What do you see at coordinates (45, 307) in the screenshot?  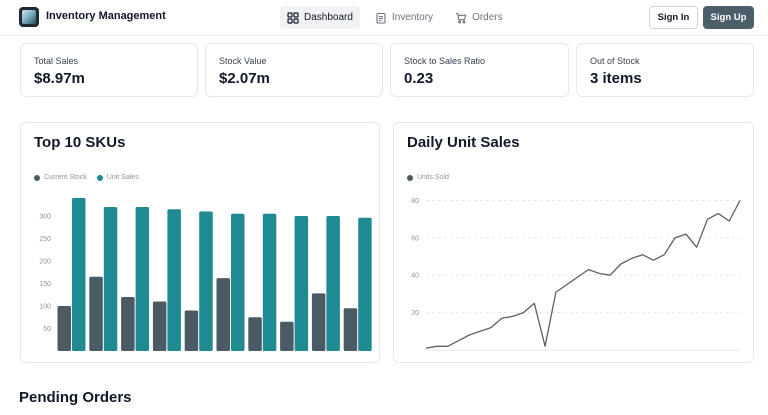 I see `y-tick-label: 100` at bounding box center [45, 307].